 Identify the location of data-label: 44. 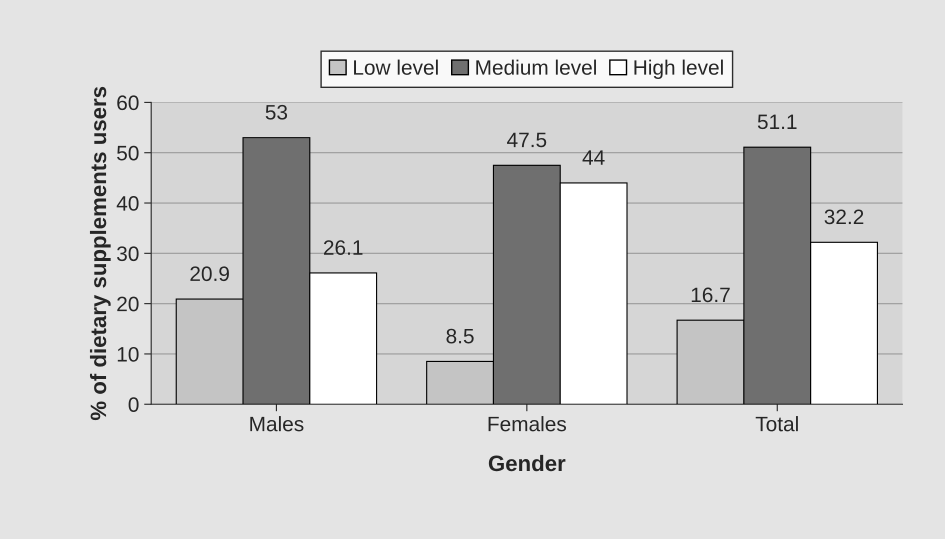
(593, 157).